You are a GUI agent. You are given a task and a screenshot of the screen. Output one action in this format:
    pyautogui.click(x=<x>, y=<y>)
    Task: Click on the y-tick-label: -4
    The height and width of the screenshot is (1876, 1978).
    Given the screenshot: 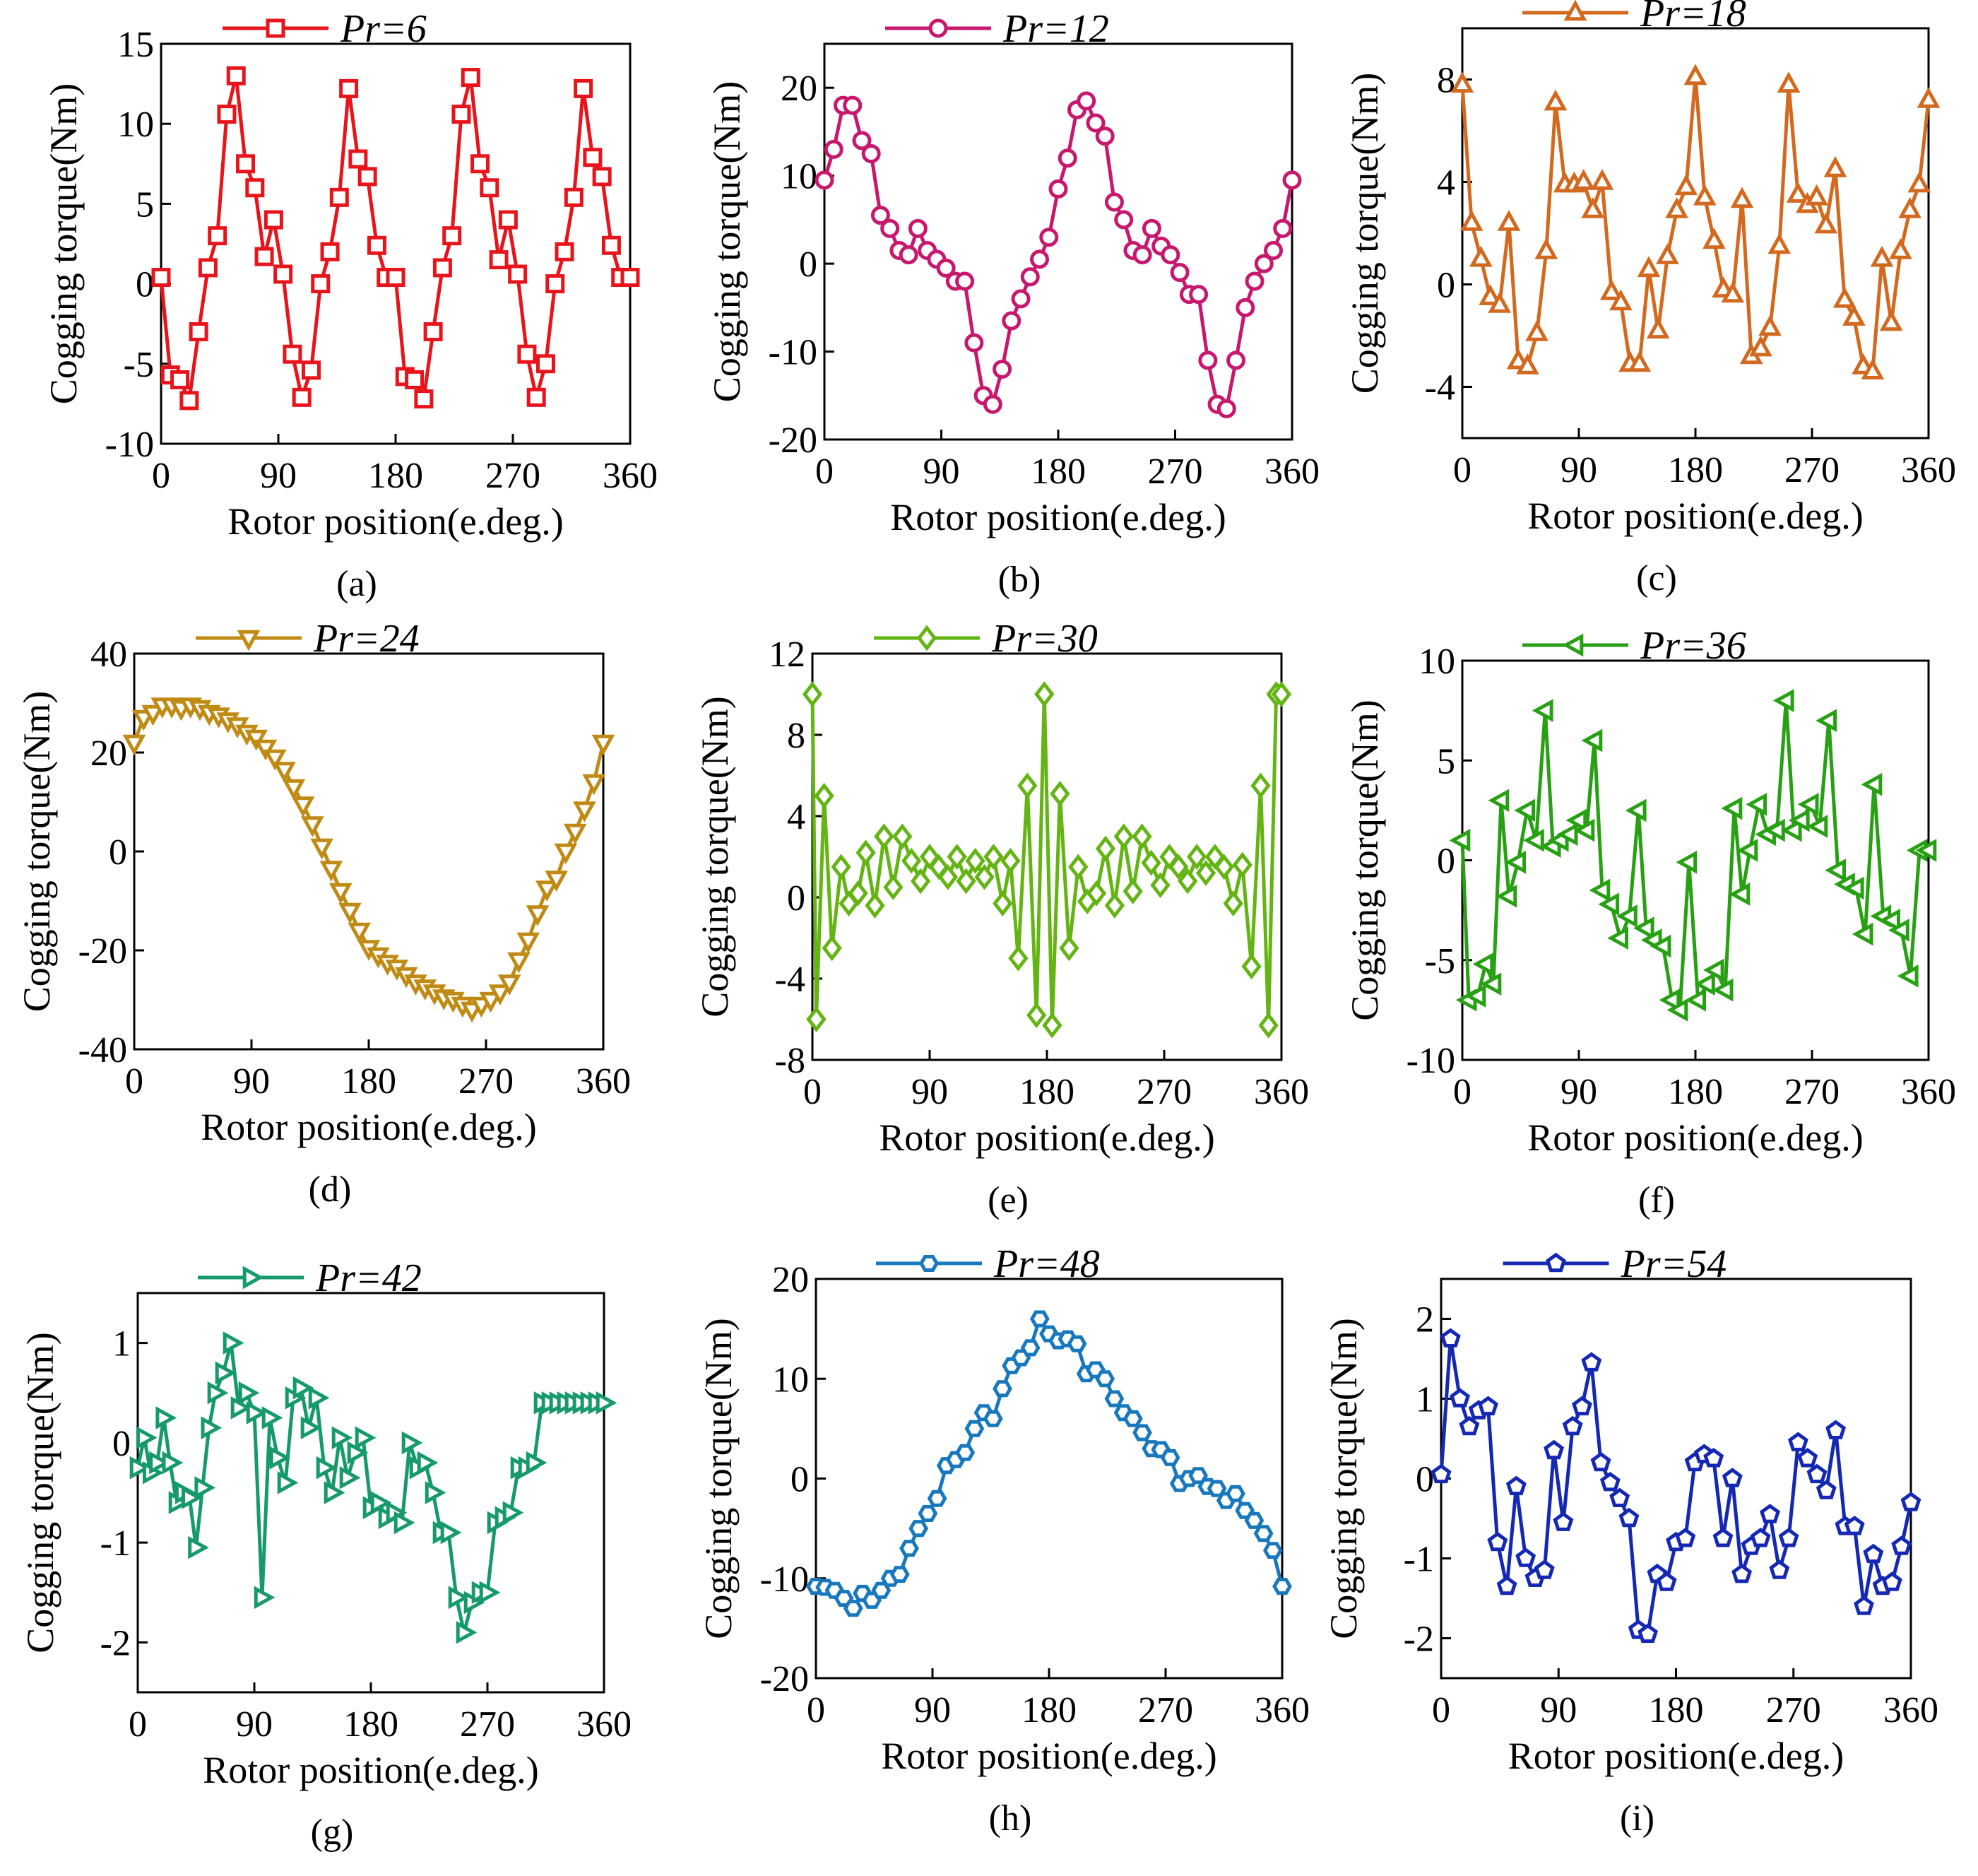 What is the action you would take?
    pyautogui.click(x=790, y=980)
    